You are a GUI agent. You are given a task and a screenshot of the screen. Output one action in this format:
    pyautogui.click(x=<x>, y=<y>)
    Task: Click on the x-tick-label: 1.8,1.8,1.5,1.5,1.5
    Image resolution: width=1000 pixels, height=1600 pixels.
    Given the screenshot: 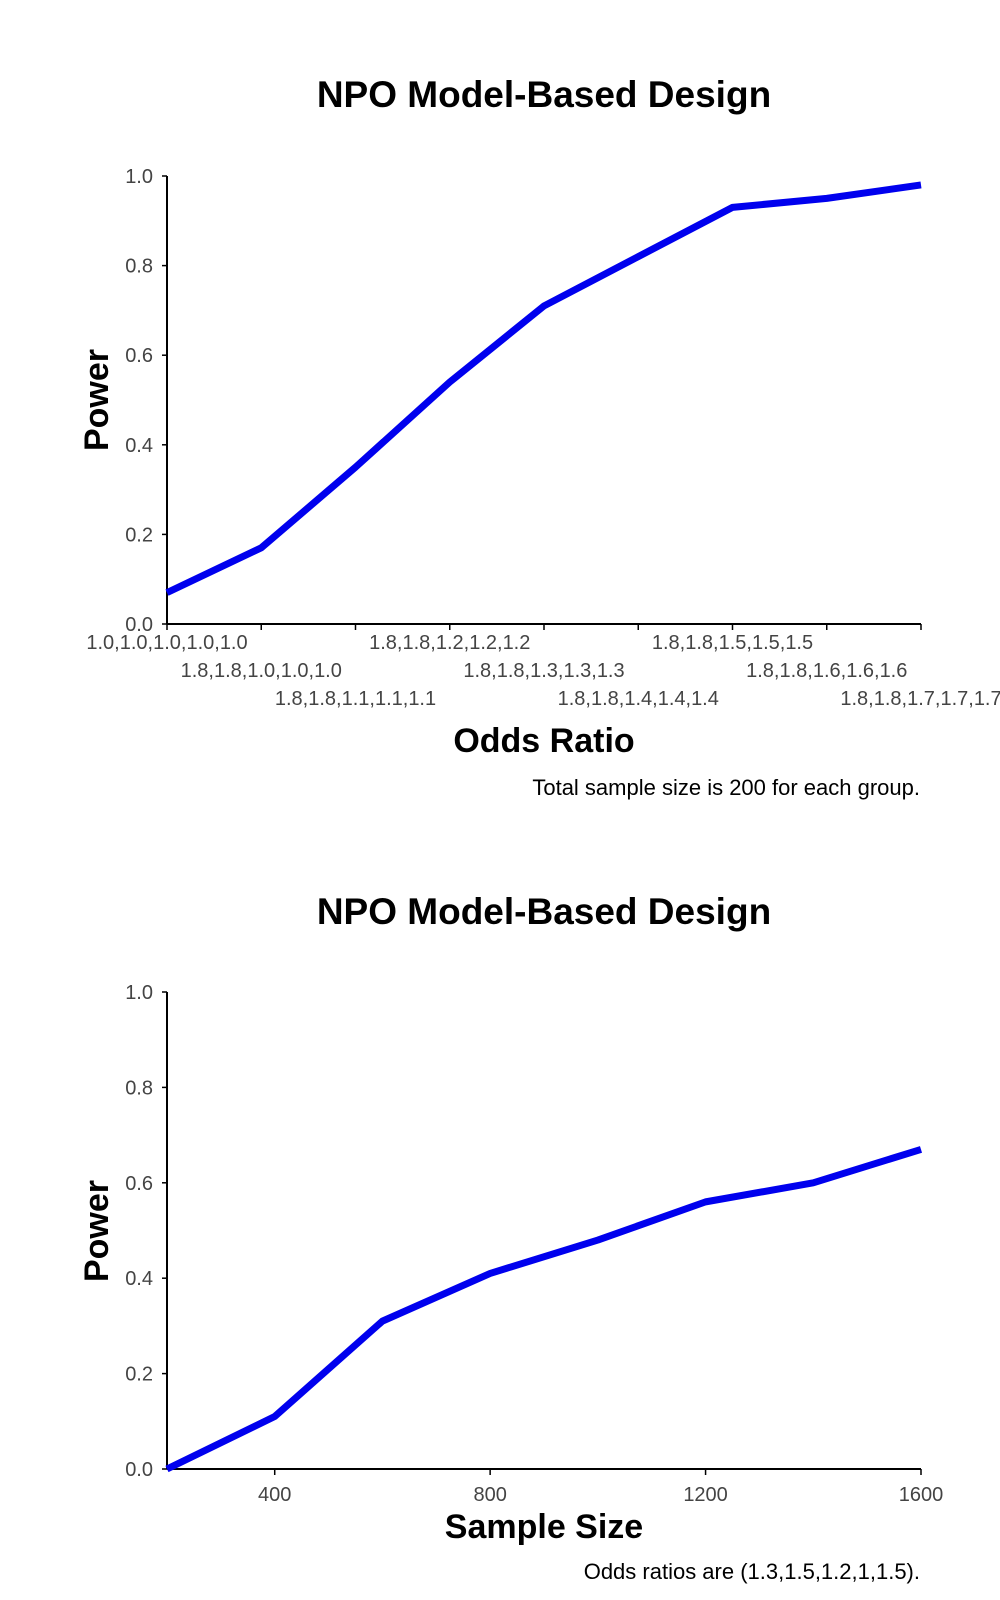 What is the action you would take?
    pyautogui.click(x=732, y=643)
    